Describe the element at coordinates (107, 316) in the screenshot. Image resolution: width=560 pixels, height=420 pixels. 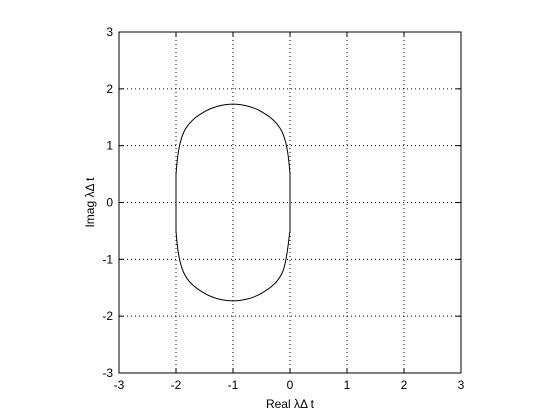
I see `y-tick-label: -2` at that location.